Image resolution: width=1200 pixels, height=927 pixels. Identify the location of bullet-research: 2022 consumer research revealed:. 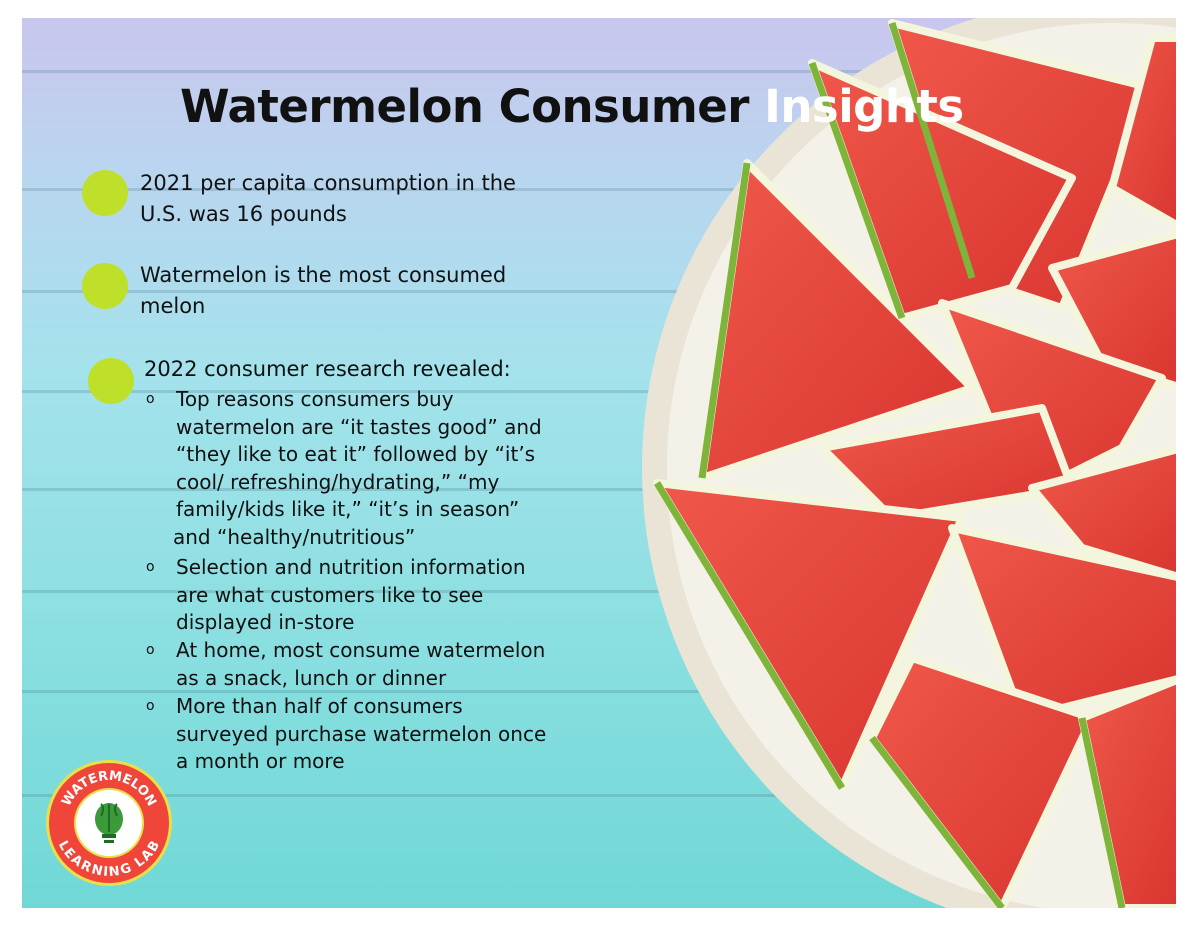
(327, 369).